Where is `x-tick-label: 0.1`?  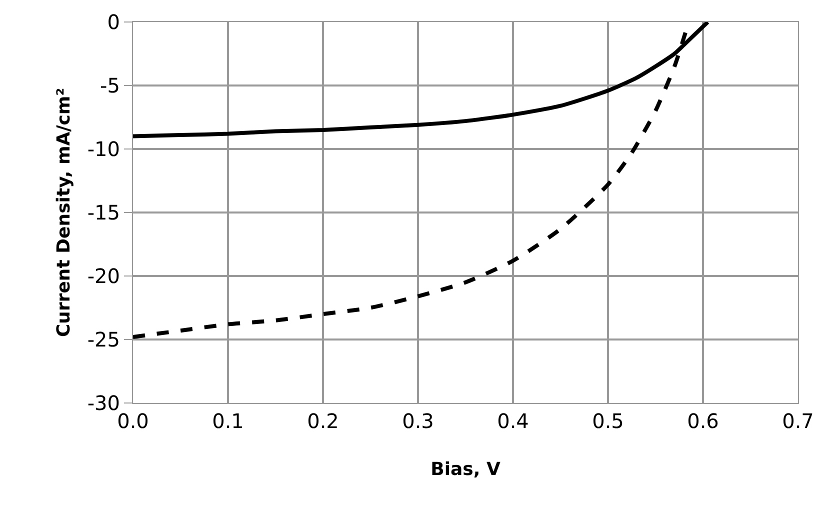
x-tick-label: 0.1 is located at coordinates (228, 421).